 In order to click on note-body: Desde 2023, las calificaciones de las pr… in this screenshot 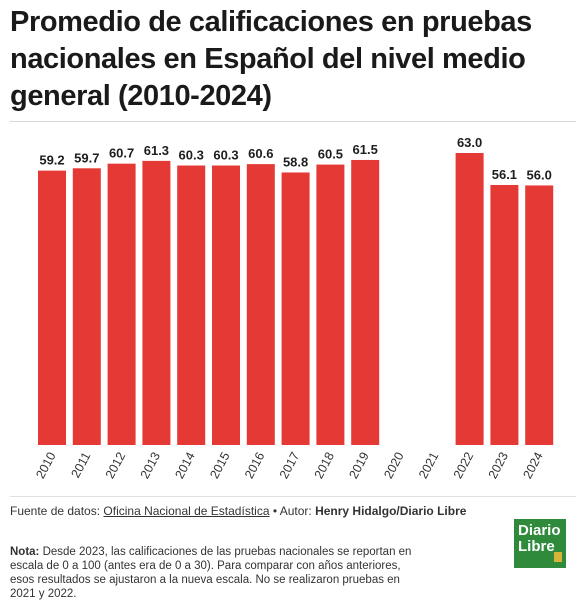, I will do `click(211, 573)`.